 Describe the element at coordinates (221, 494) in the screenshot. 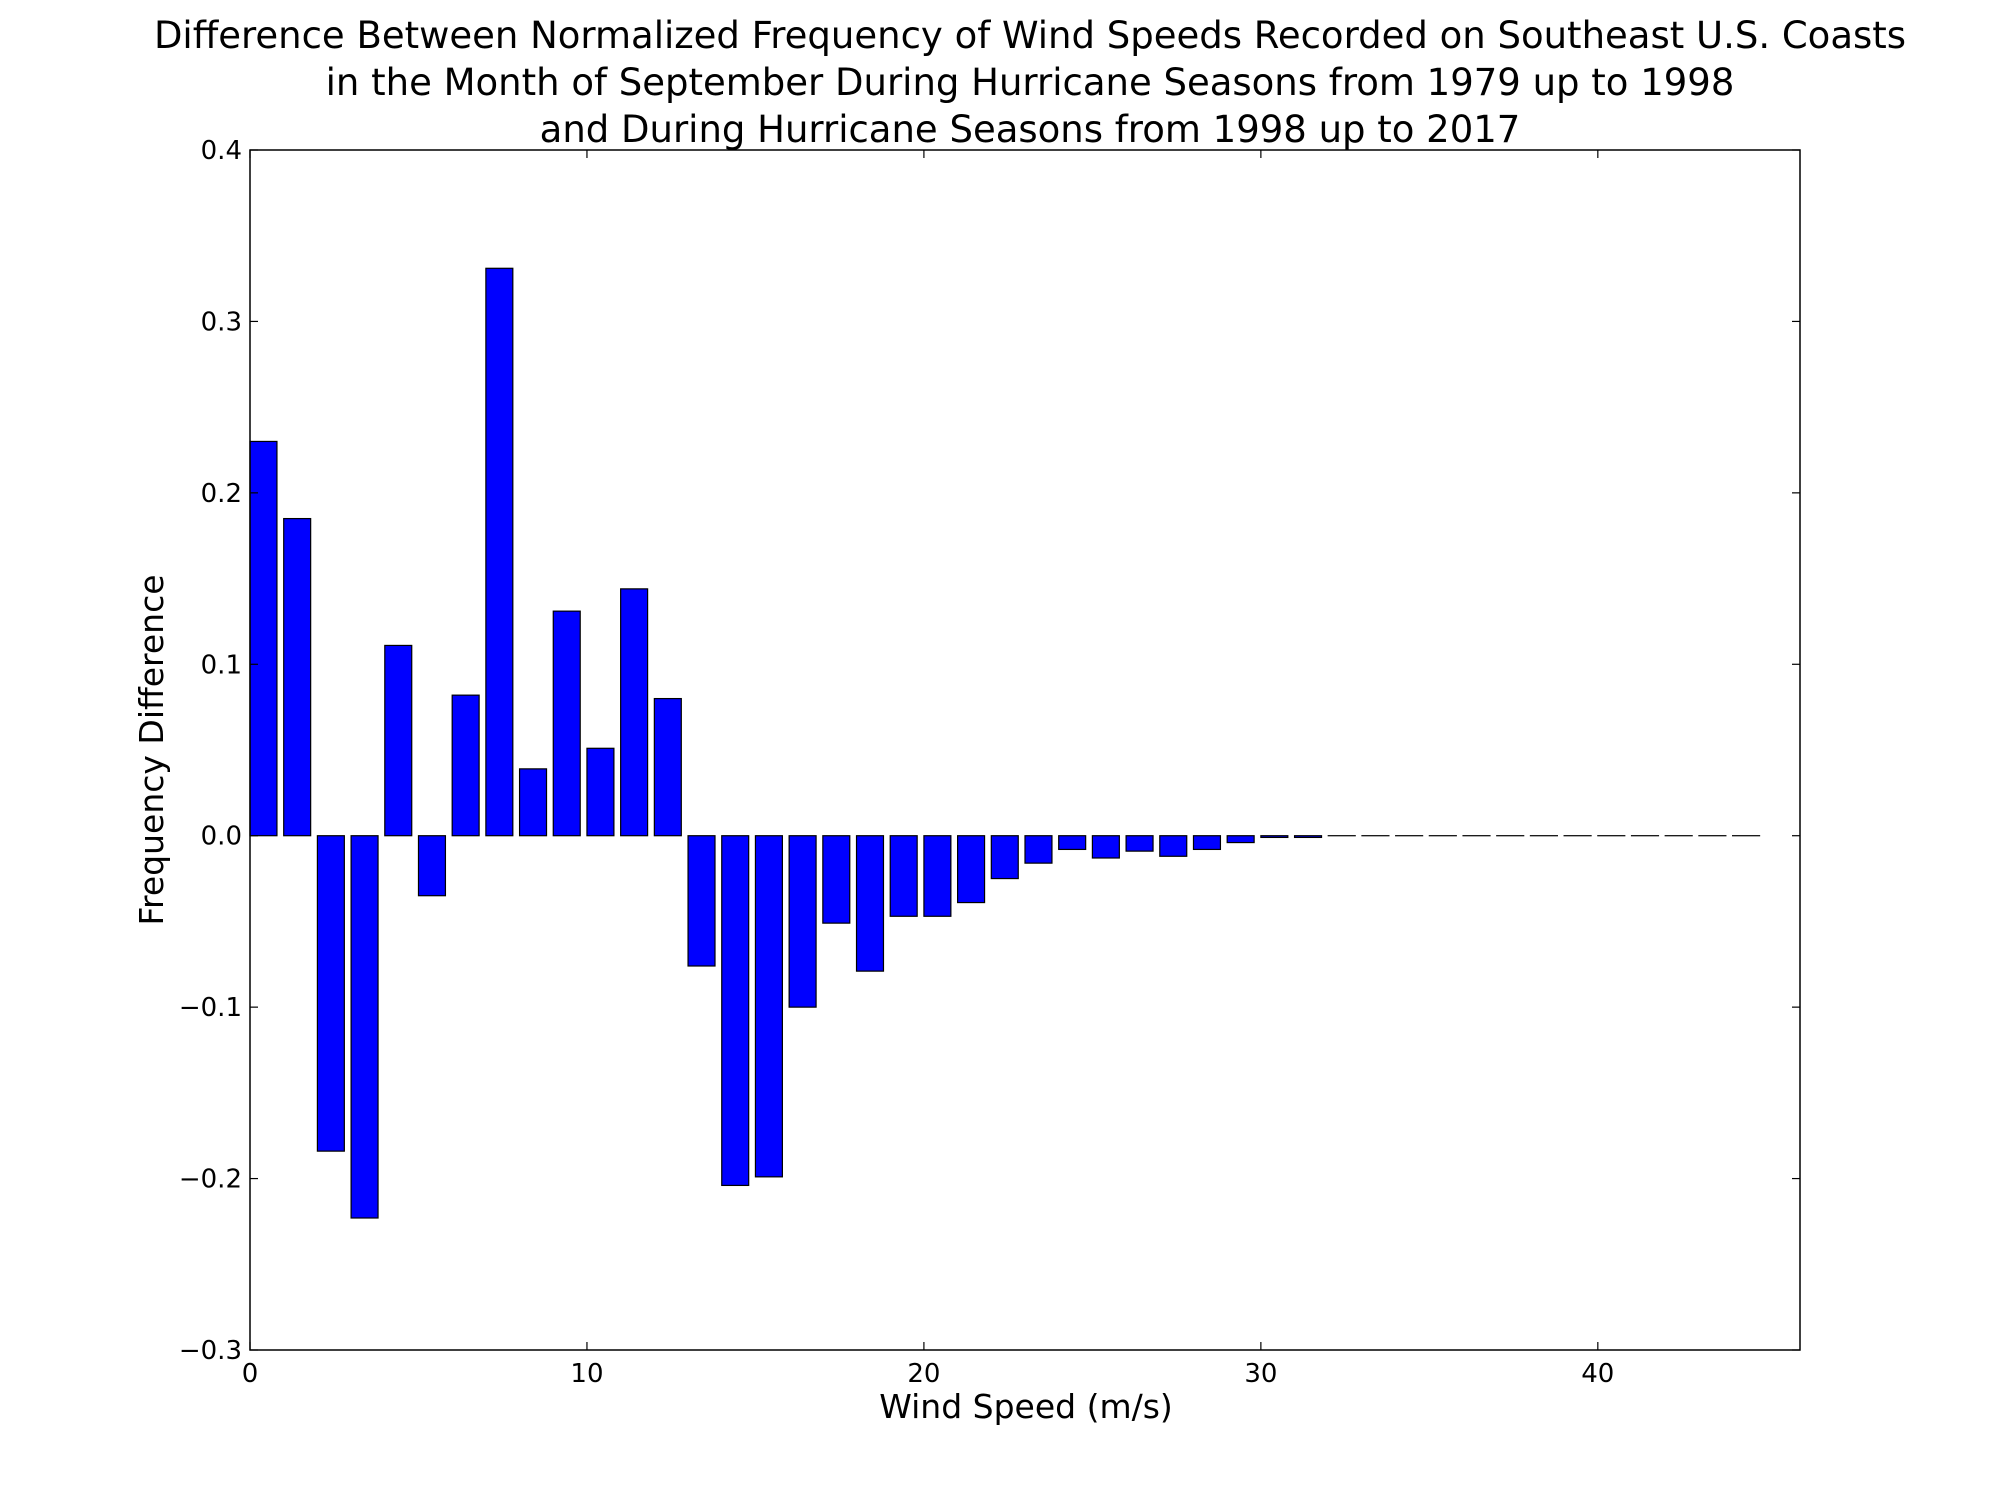

I see `y-tick-label: 0.2` at that location.